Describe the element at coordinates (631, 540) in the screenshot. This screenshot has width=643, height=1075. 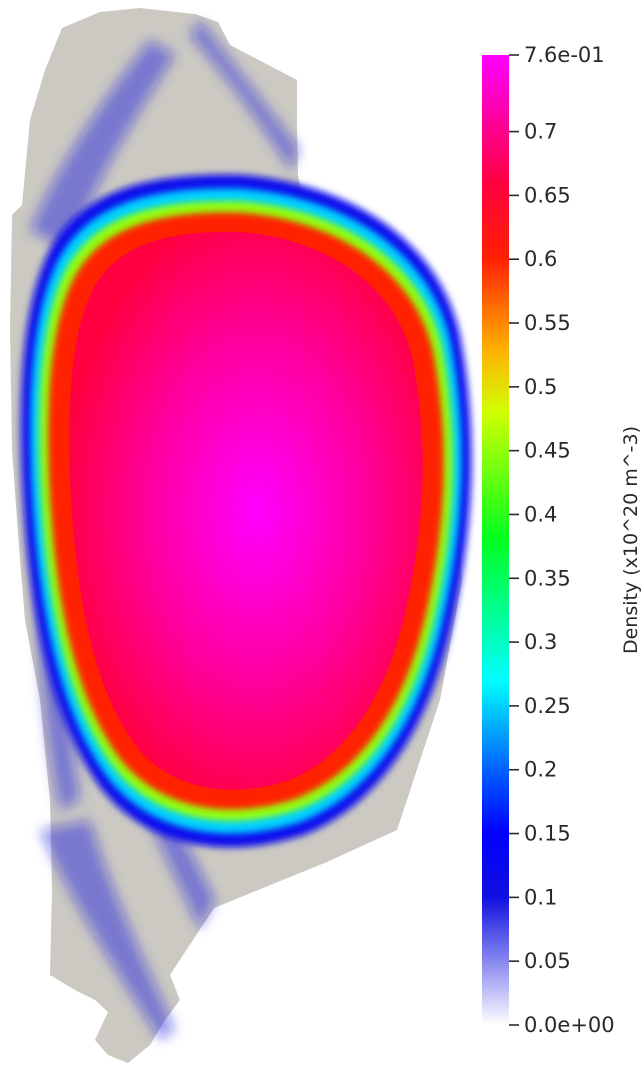
I see `colorbar-title: Density (x10^20 m^-3)` at that location.